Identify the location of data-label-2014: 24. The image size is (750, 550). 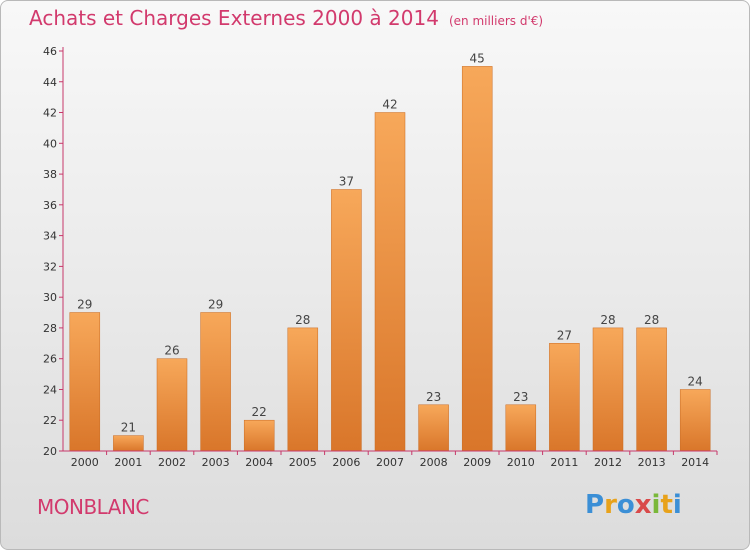
(695, 382).